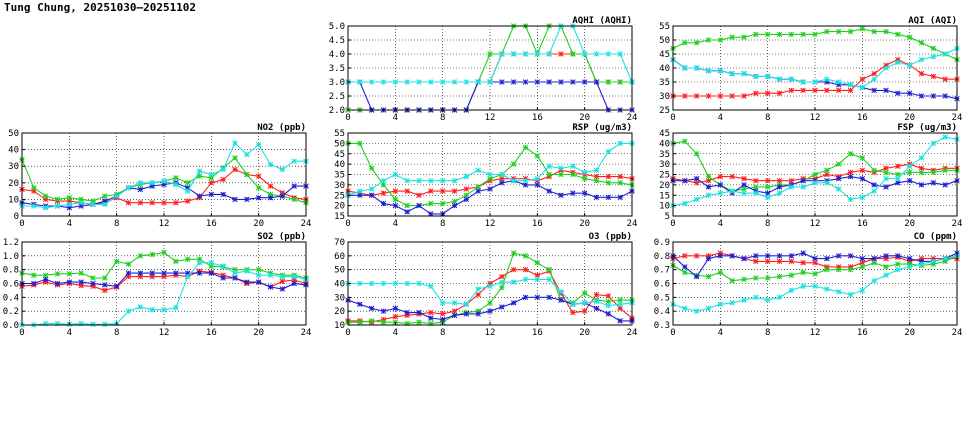 This screenshot has width=975, height=447. Describe the element at coordinates (13, 134) in the screenshot. I see `y-tick-label: 50` at that location.